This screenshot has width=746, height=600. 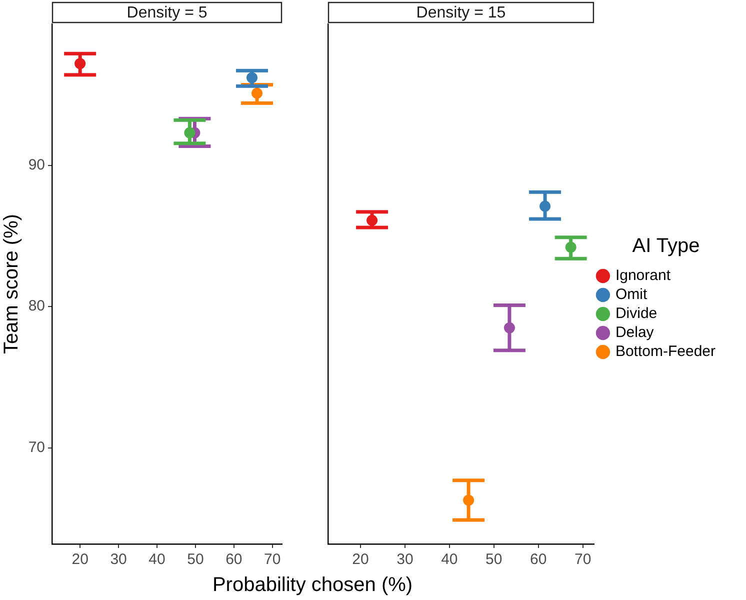 I want to click on legend-label: Delay, so click(x=640, y=333).